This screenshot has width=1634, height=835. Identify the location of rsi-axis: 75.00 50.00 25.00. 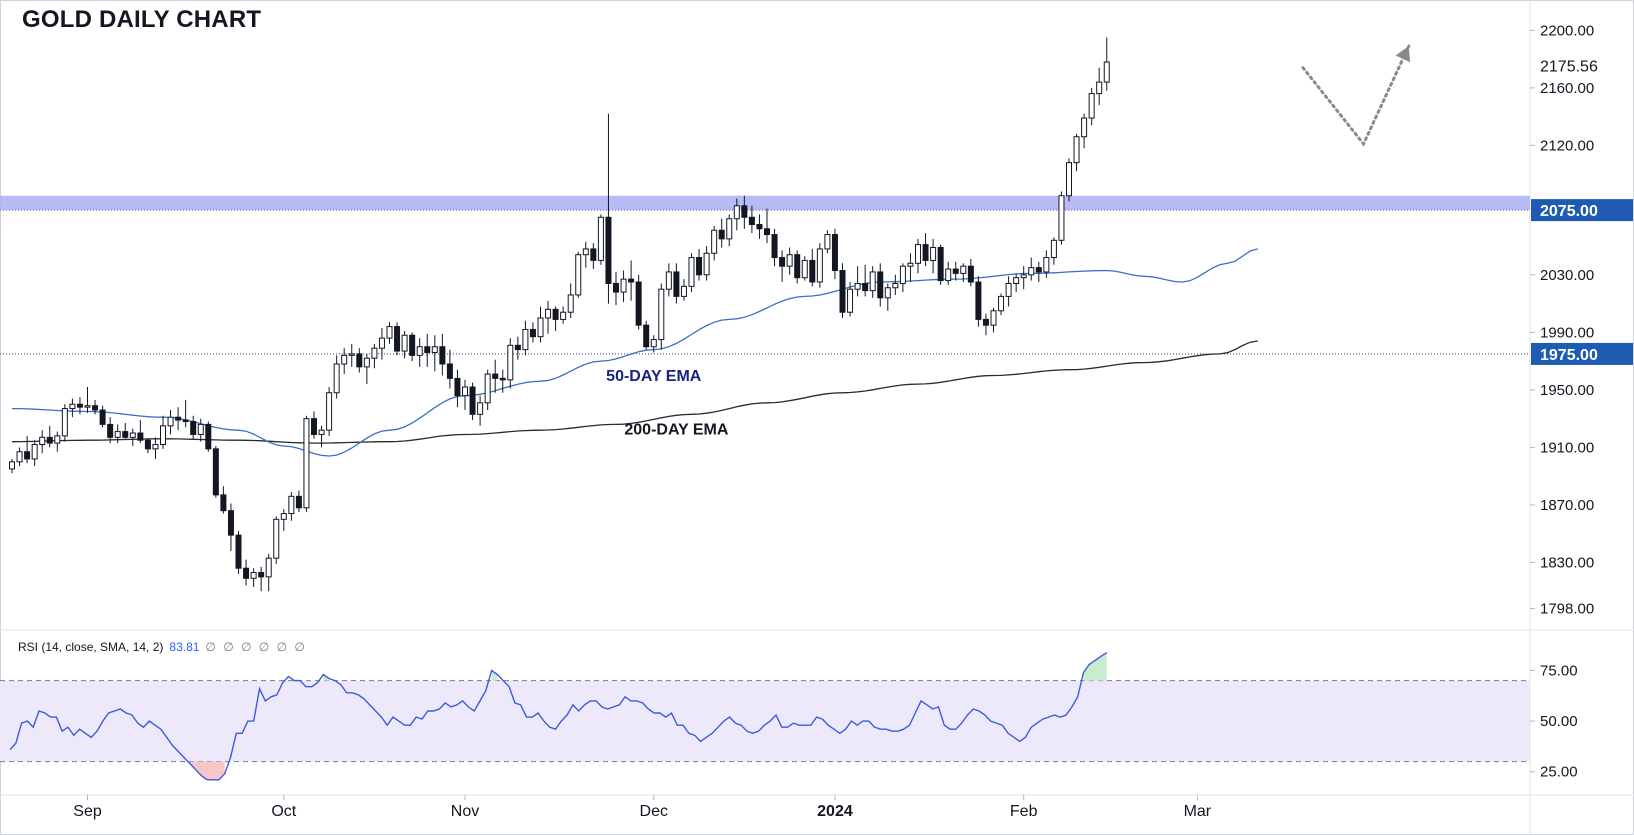
(1554, 721).